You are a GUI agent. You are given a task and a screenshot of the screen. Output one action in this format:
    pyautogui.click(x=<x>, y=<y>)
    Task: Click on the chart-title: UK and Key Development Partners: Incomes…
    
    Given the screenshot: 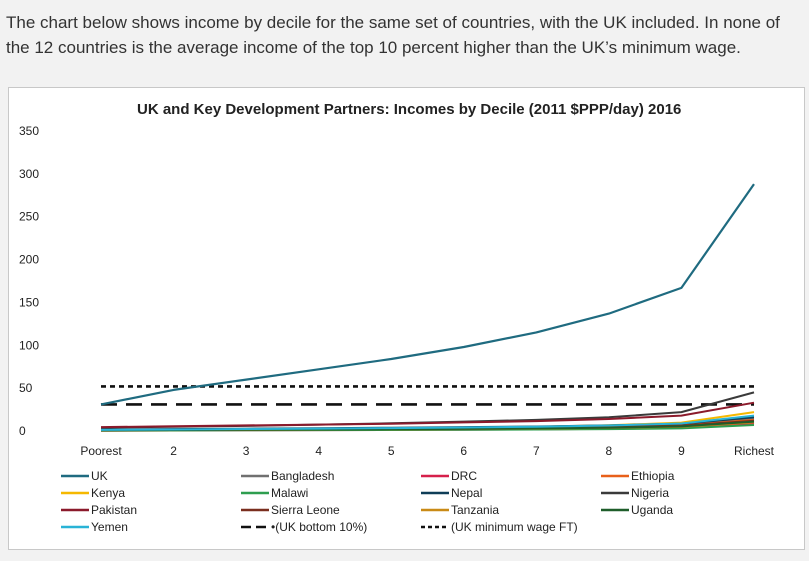 What is the action you would take?
    pyautogui.click(x=409, y=109)
    